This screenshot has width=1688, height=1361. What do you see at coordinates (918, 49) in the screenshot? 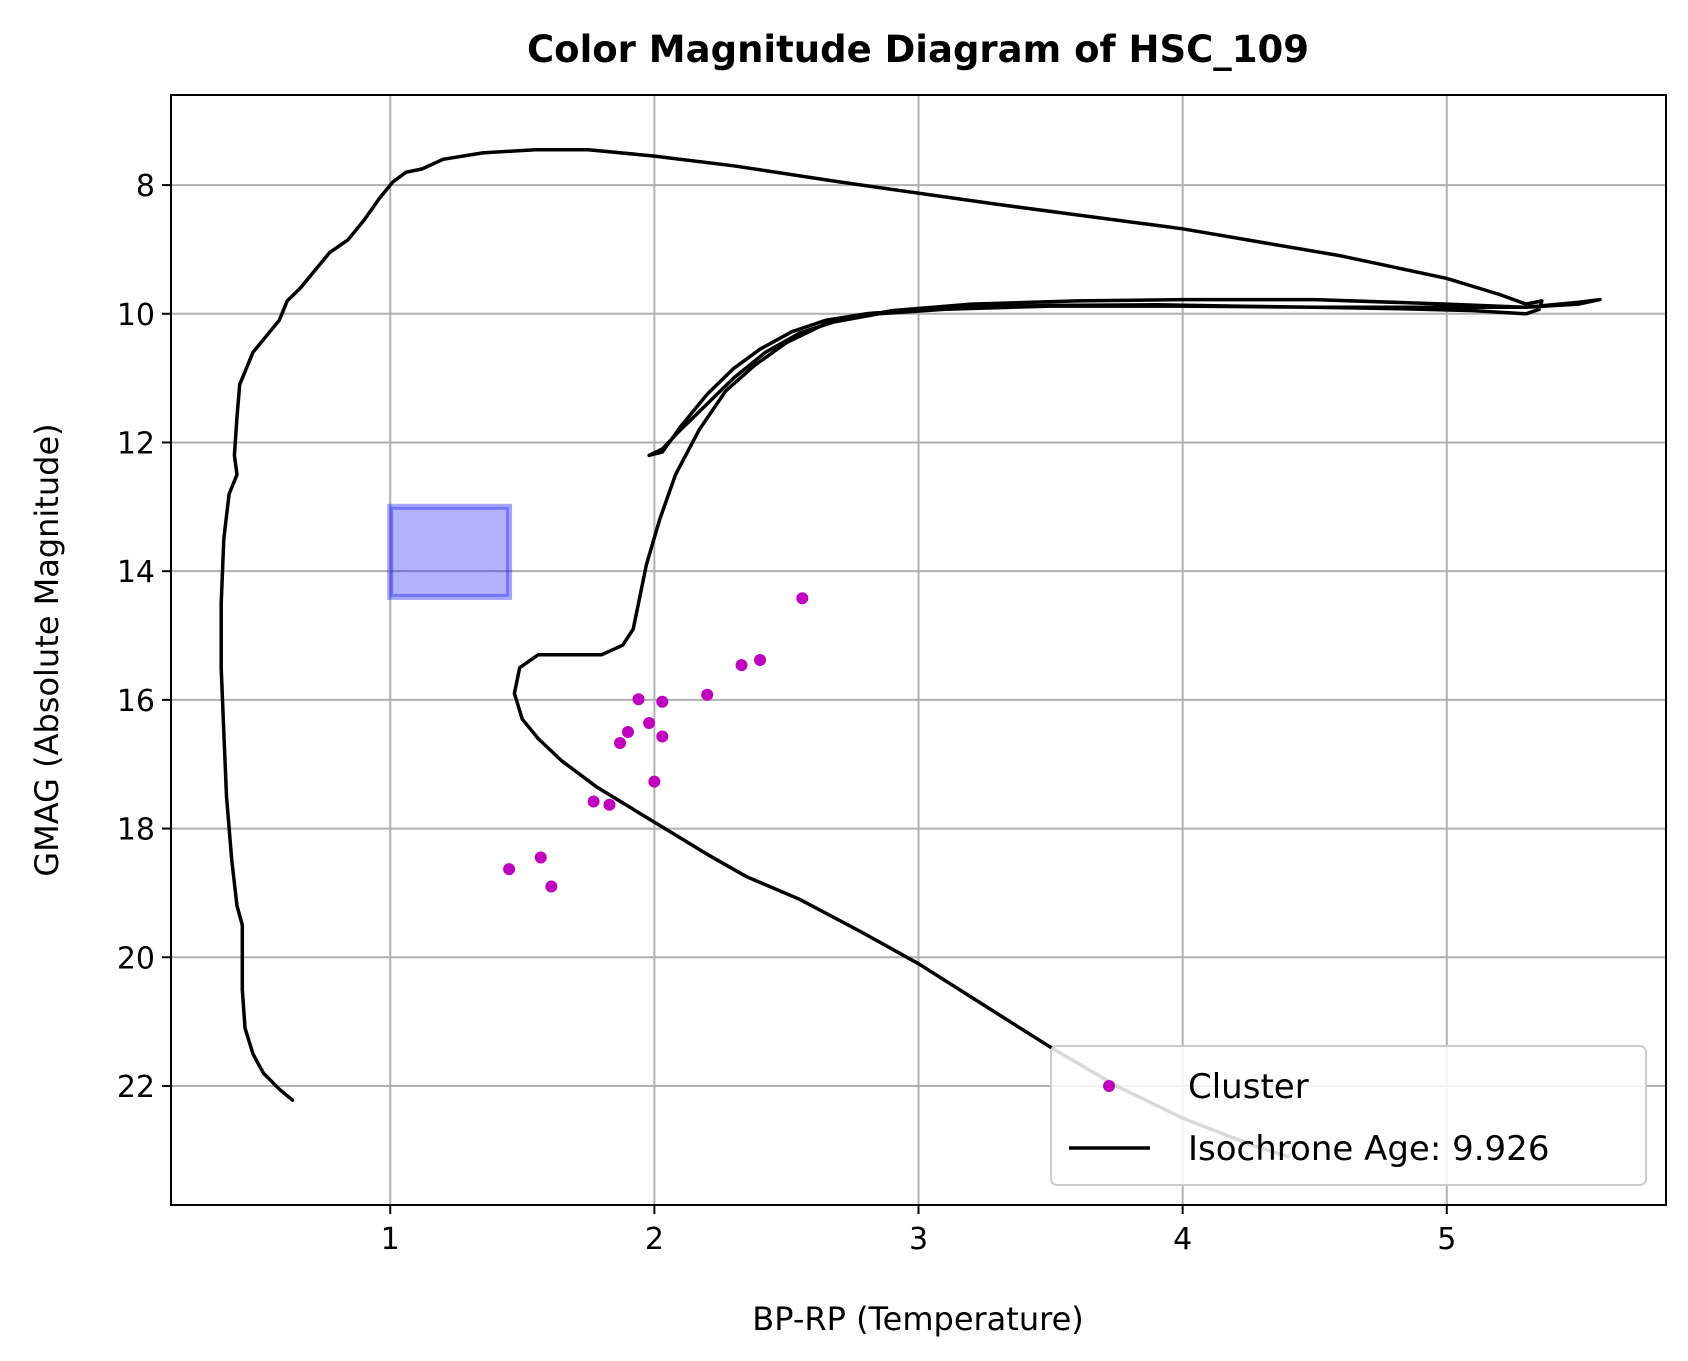
I see `chart-title: Color Magnitude Diagram of HSC_109` at bounding box center [918, 49].